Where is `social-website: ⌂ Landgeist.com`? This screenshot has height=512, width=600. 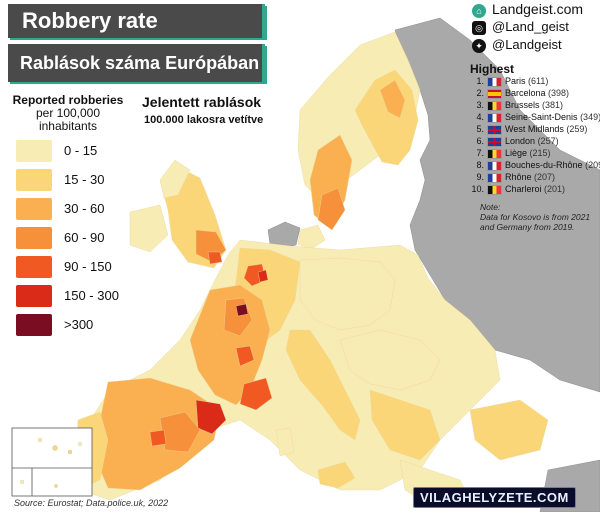 social-website: ⌂ Landgeist.com is located at coordinates (527, 9).